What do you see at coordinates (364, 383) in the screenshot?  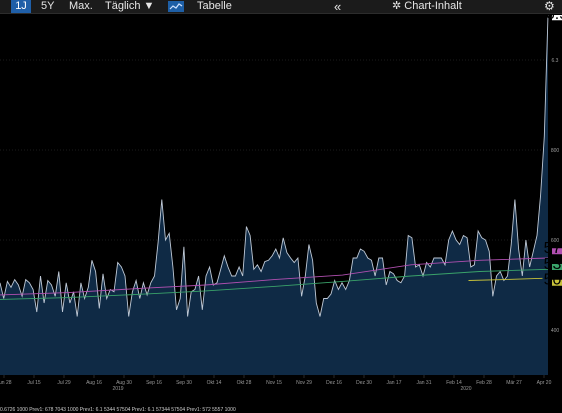 I see `x-tick-label: Dez 30` at bounding box center [364, 383].